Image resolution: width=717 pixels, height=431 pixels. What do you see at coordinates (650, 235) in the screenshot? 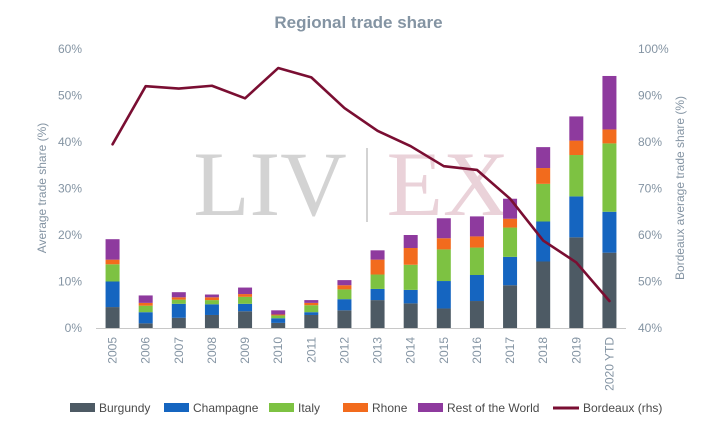
I see `y2-tick-label: 60%` at bounding box center [650, 235].